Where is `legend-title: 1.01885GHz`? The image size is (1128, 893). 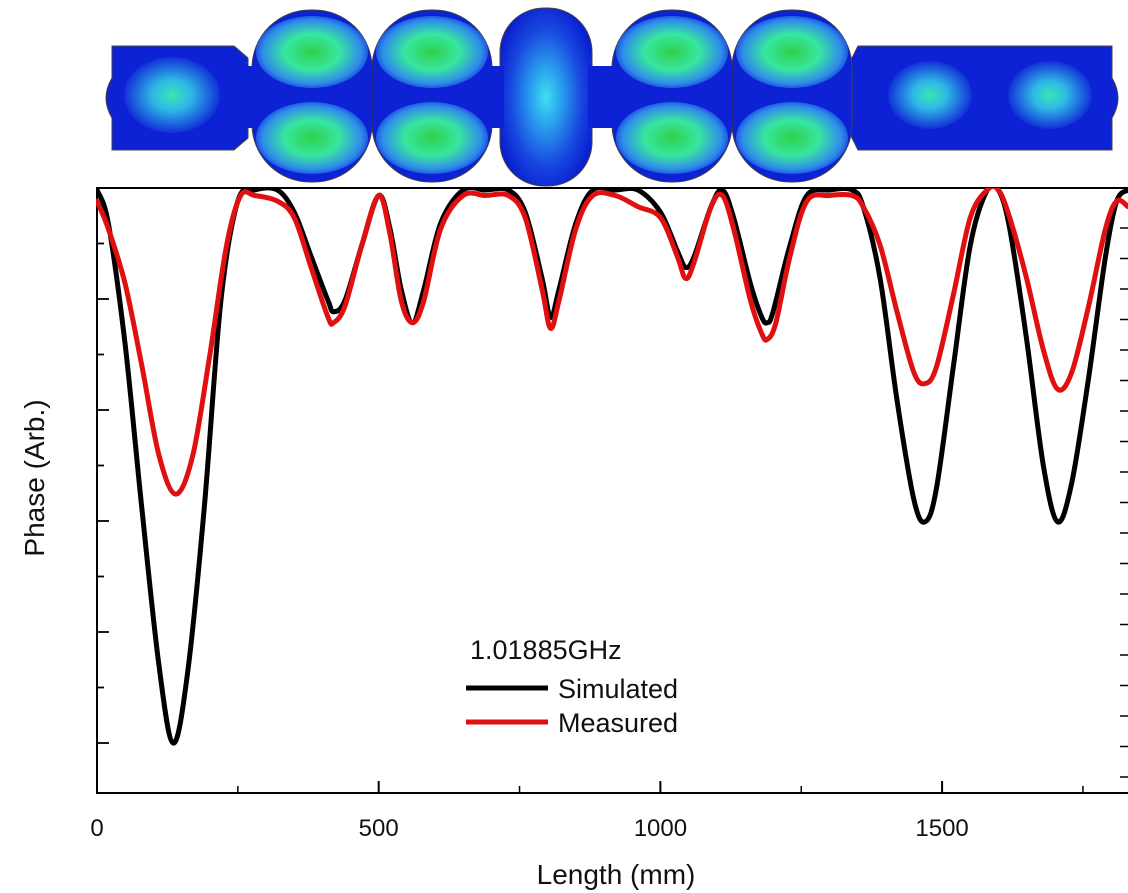
legend-title: 1.01885GHz is located at coordinates (546, 650).